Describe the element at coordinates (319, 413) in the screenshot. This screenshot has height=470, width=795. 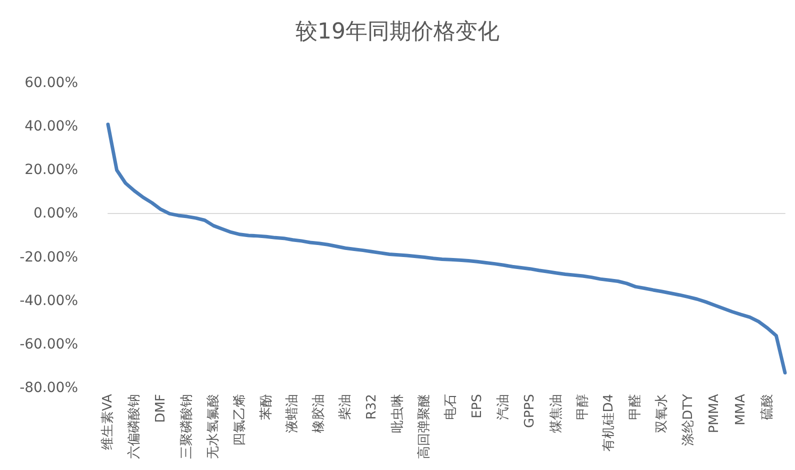
I see `x-tick-label: 橡胶油` at that location.